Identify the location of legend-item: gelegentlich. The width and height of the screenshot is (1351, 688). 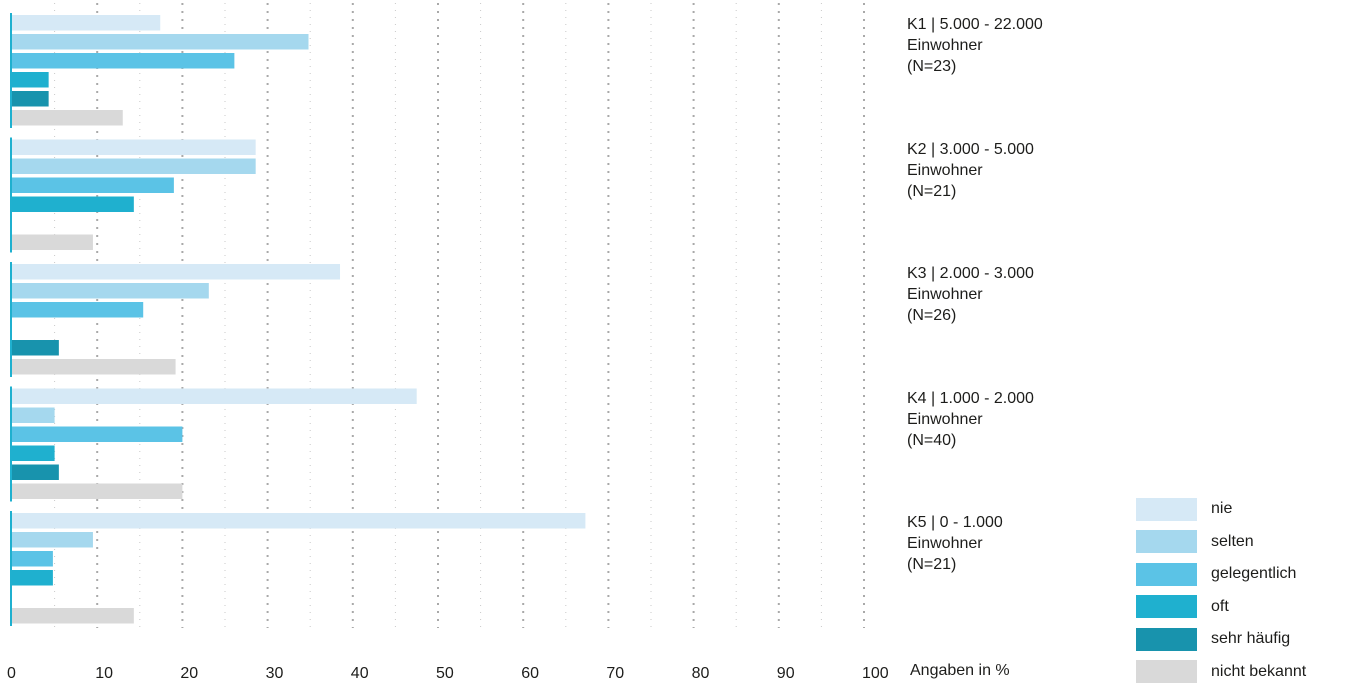
(1221, 574).